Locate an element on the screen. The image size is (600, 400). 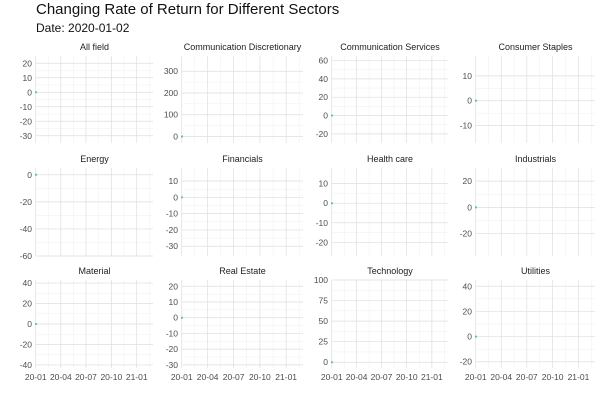
panel-all-field: 20 10 0 -10 -20 -30 All field is located at coordinates (86, 92).